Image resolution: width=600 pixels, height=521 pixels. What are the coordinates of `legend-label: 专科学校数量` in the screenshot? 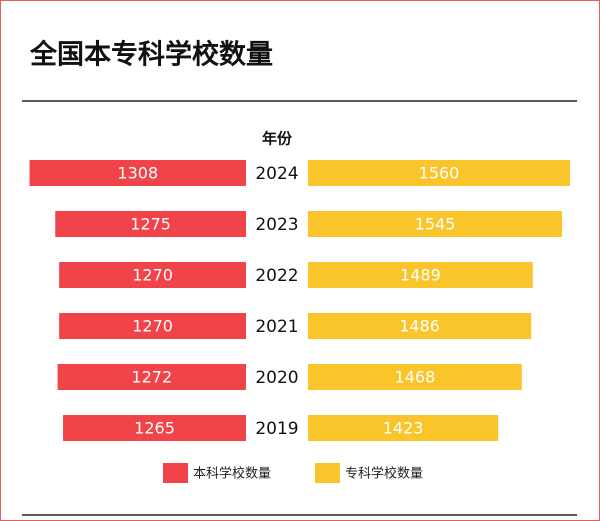 It's located at (384, 474).